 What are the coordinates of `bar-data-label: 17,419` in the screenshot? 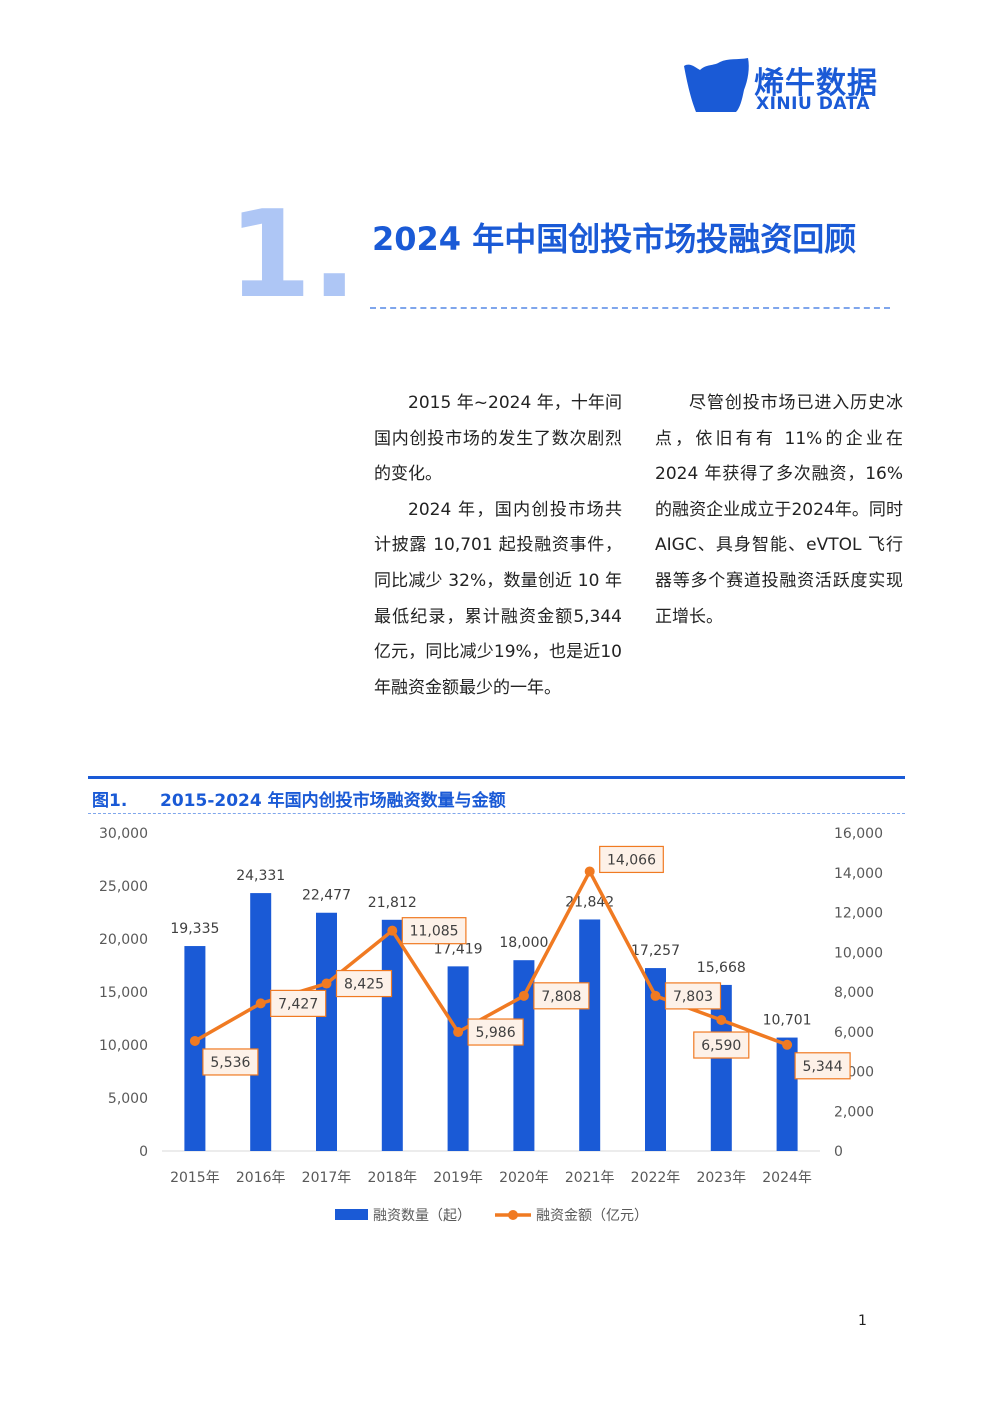 It's located at (458, 949).